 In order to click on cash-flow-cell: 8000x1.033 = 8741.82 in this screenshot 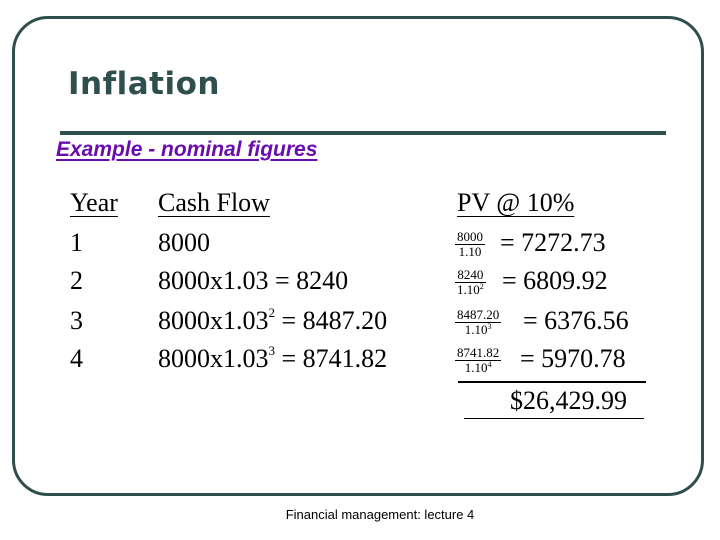, I will do `click(273, 358)`.